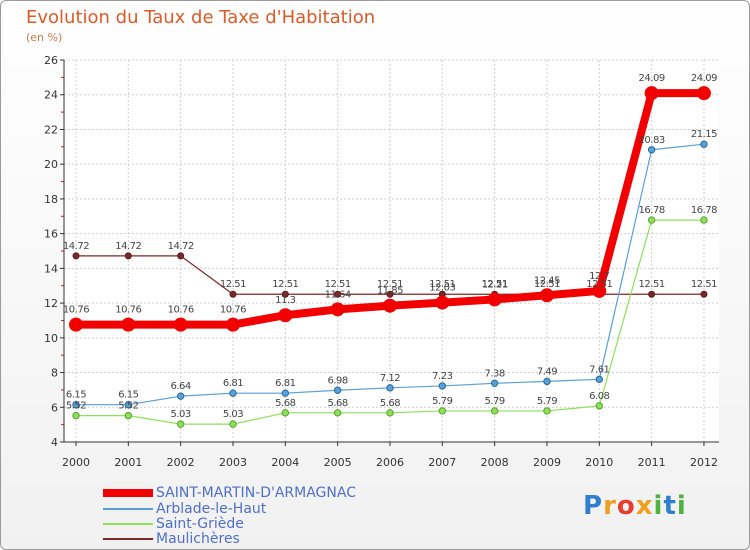 Image resolution: width=750 pixels, height=550 pixels. Describe the element at coordinates (51, 164) in the screenshot. I see `y-tick-label: 20` at that location.